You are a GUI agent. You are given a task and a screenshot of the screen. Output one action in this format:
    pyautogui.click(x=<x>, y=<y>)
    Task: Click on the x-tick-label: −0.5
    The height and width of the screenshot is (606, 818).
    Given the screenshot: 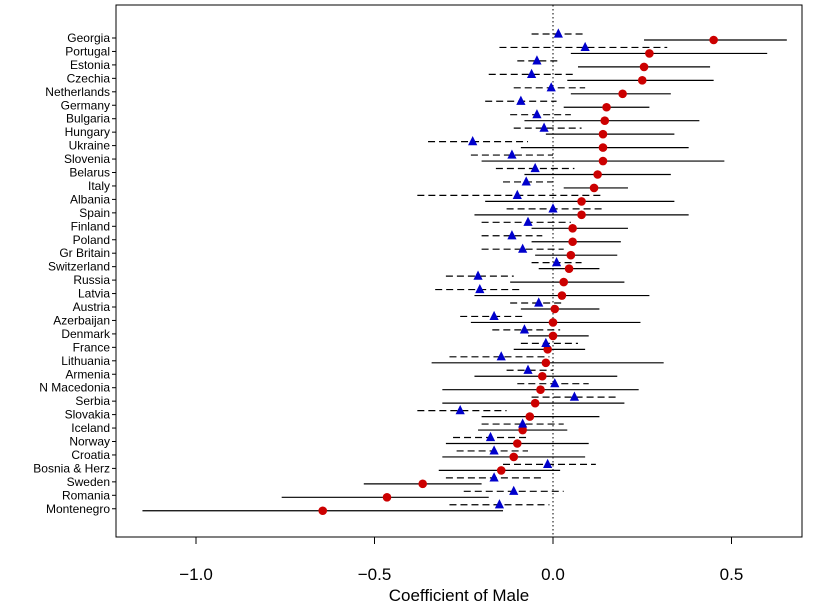 What is the action you would take?
    pyautogui.click(x=375, y=574)
    